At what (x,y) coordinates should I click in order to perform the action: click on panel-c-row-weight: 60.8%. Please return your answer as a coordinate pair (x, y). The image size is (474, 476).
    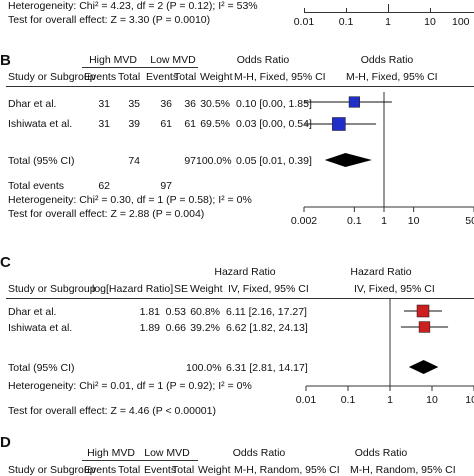
    Looking at the image, I should click on (205, 312).